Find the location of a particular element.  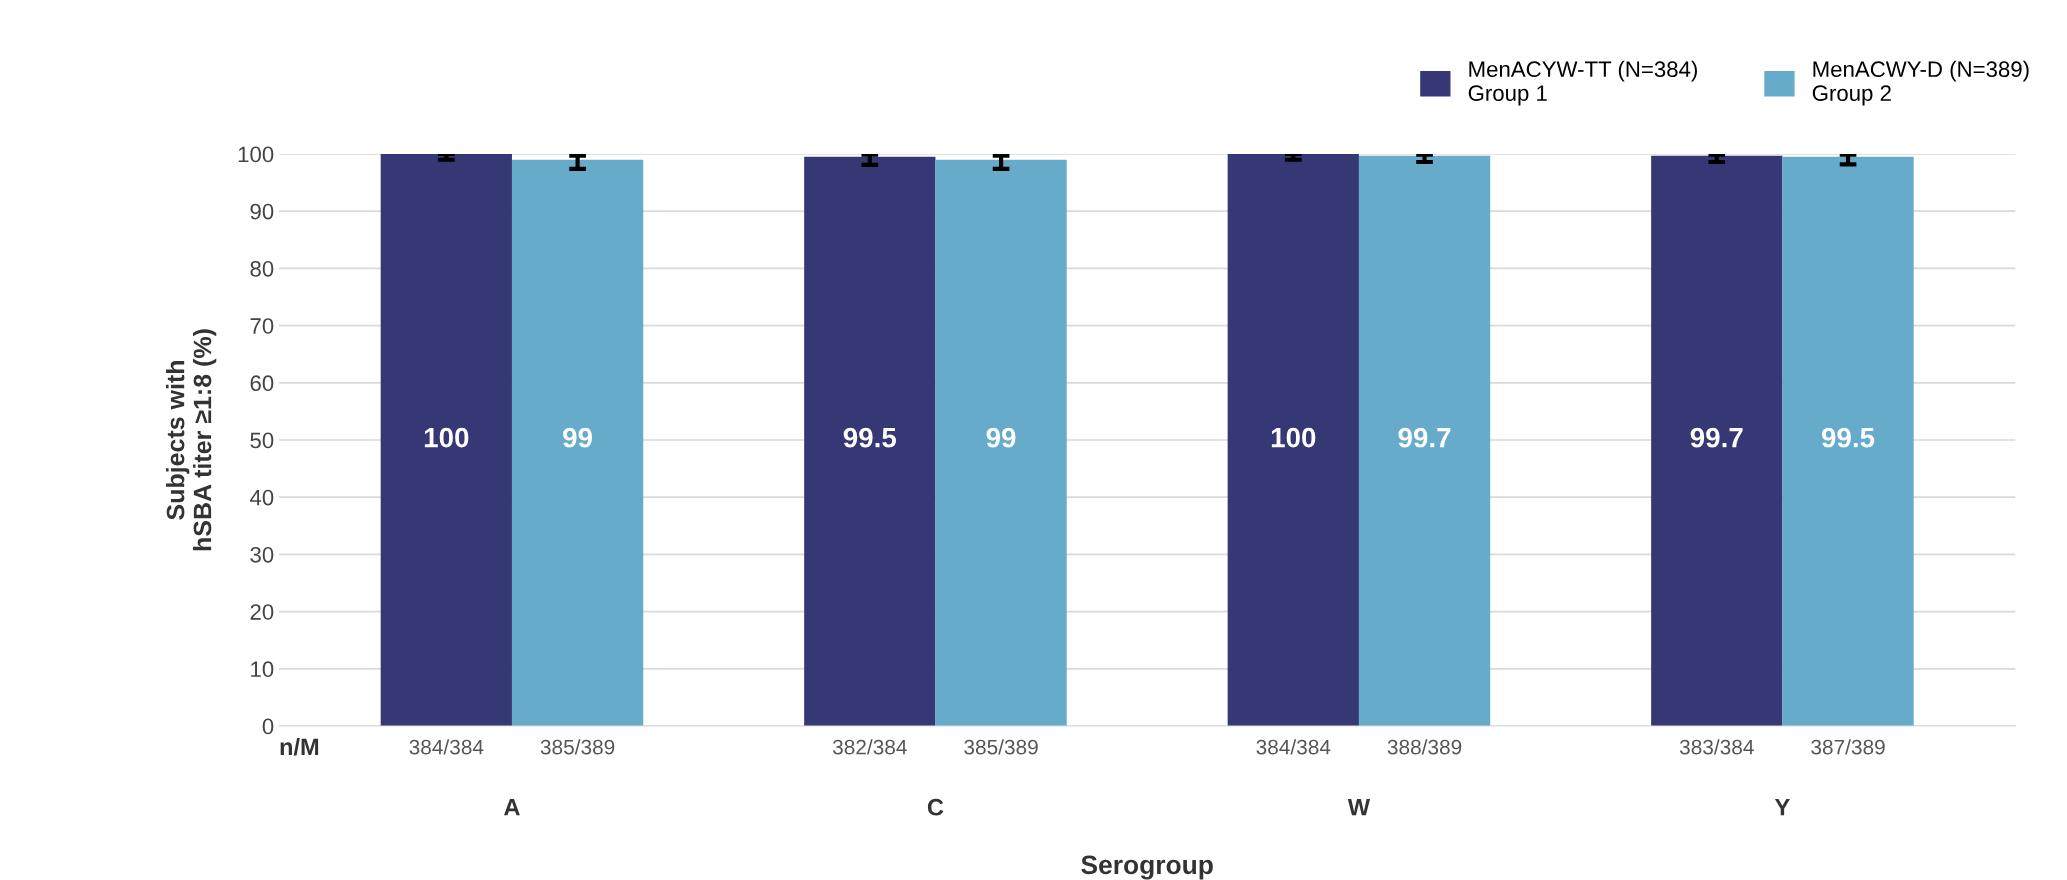

x-axis-title: Serogroup is located at coordinates (1147, 867).